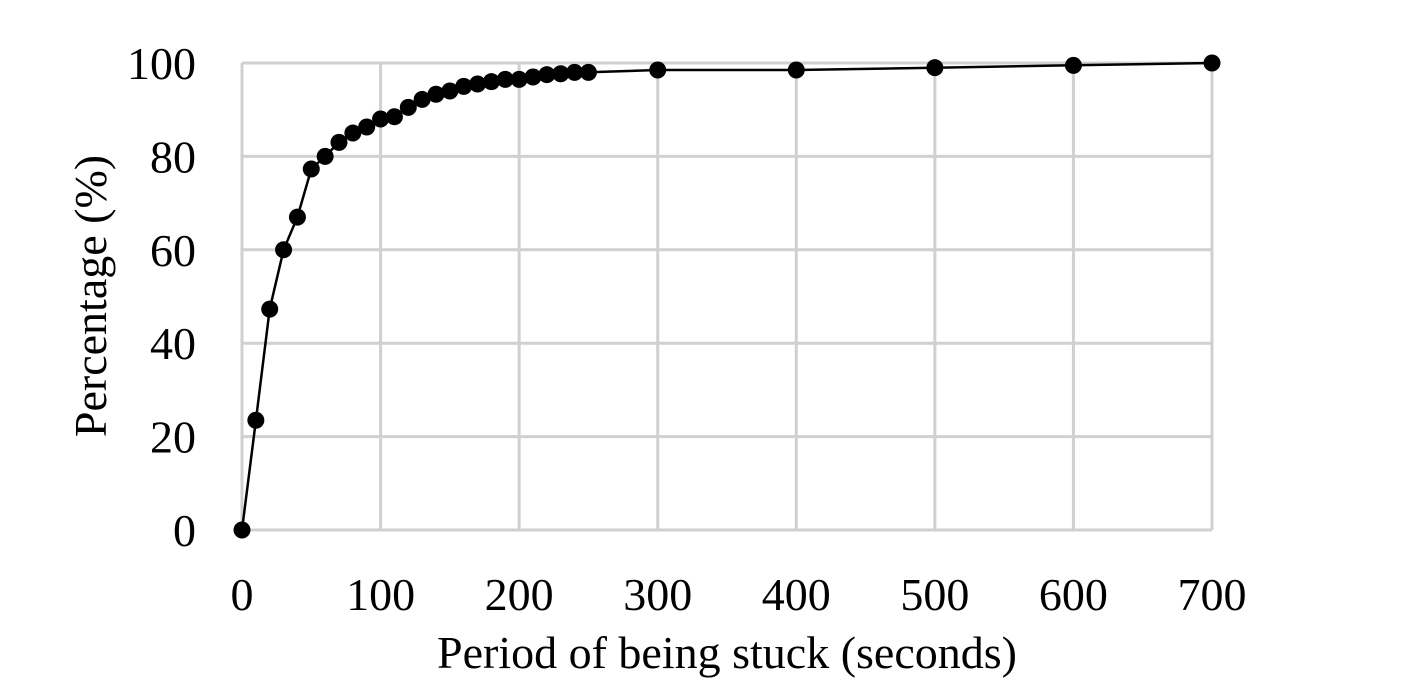 This screenshot has height=684, width=1406. What do you see at coordinates (173, 156) in the screenshot?
I see `y-tick-label: 80` at bounding box center [173, 156].